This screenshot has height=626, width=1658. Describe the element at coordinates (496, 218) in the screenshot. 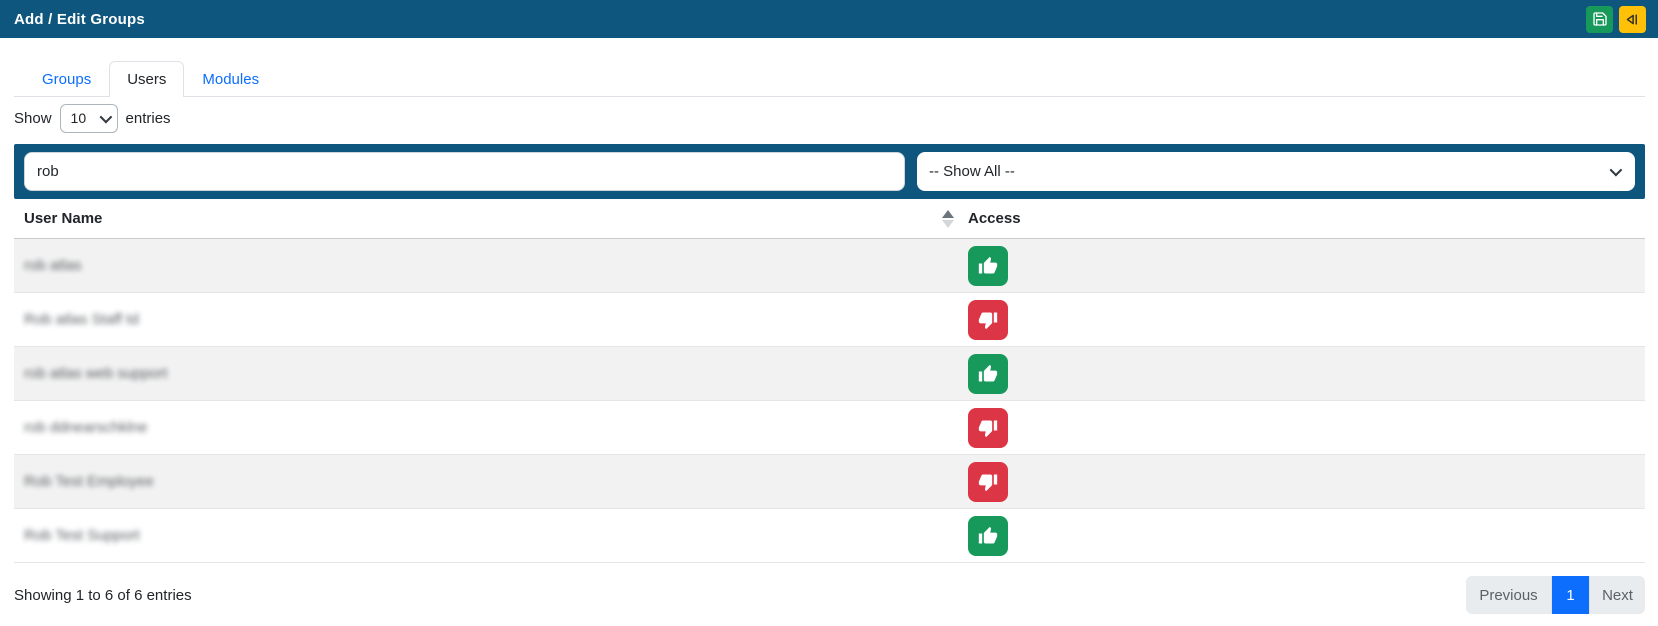

I see `column-header-user-name: User Name` at that location.